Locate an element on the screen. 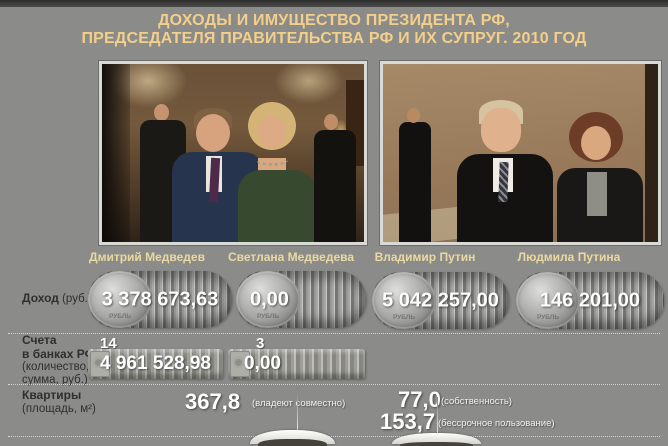 Image resolution: width=668 pixels, height=446 pixels. apartment-value-perpetual: 153,7 is located at coordinates (408, 421).